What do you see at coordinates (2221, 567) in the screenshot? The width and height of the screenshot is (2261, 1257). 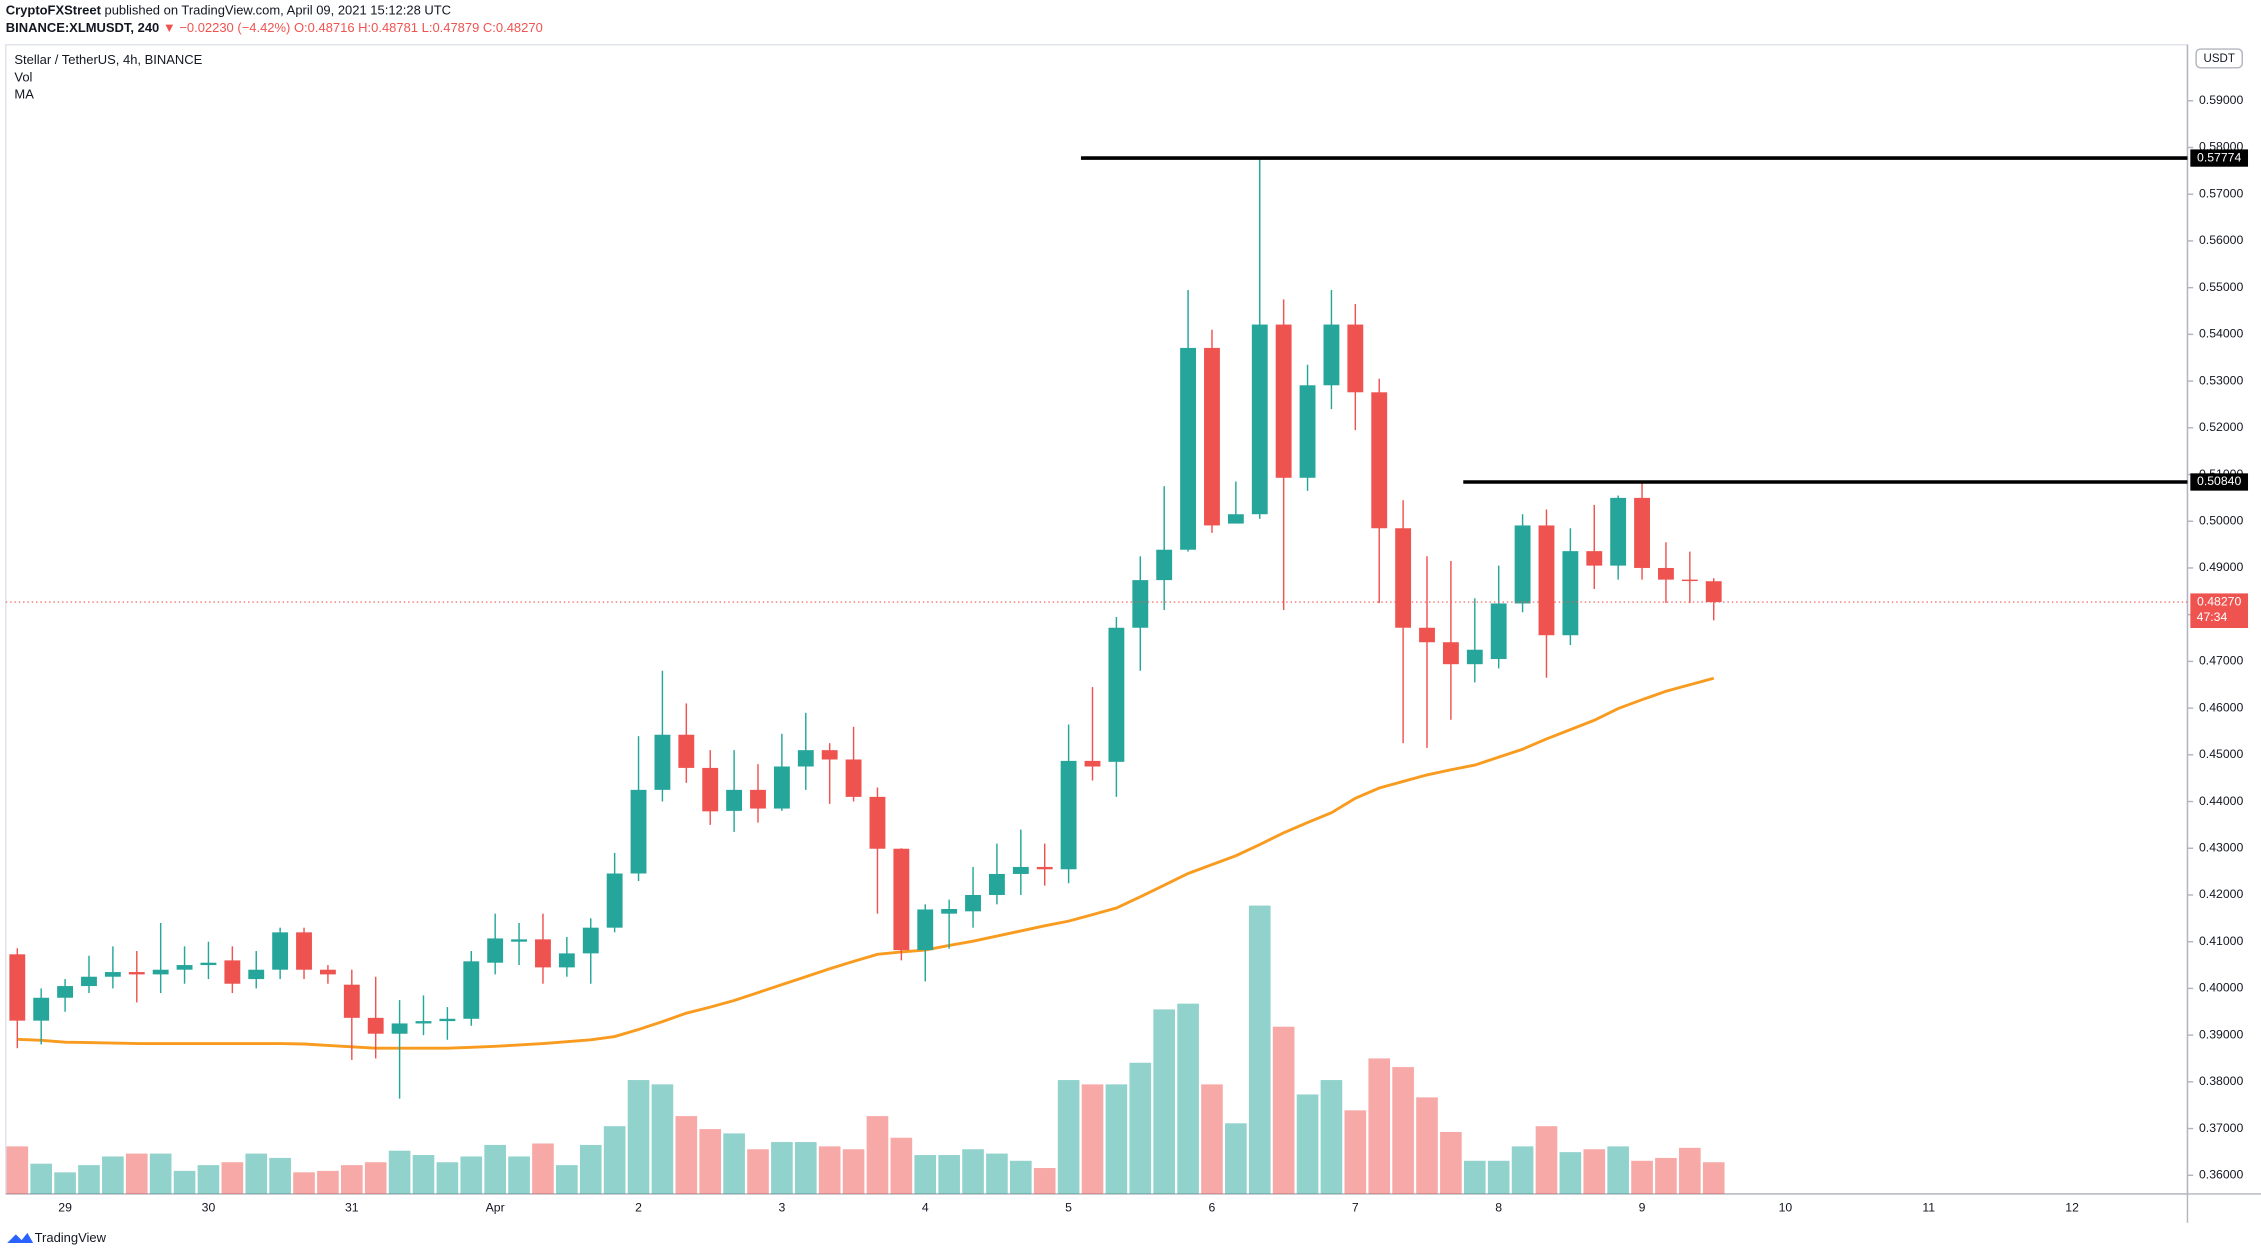 I see `y-tick-label: 0.49000` at bounding box center [2221, 567].